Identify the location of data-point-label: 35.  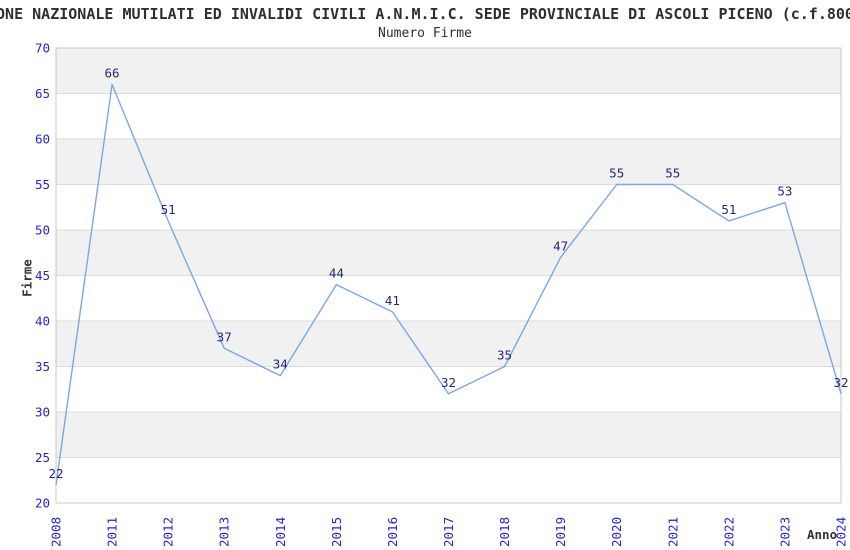
(504, 355).